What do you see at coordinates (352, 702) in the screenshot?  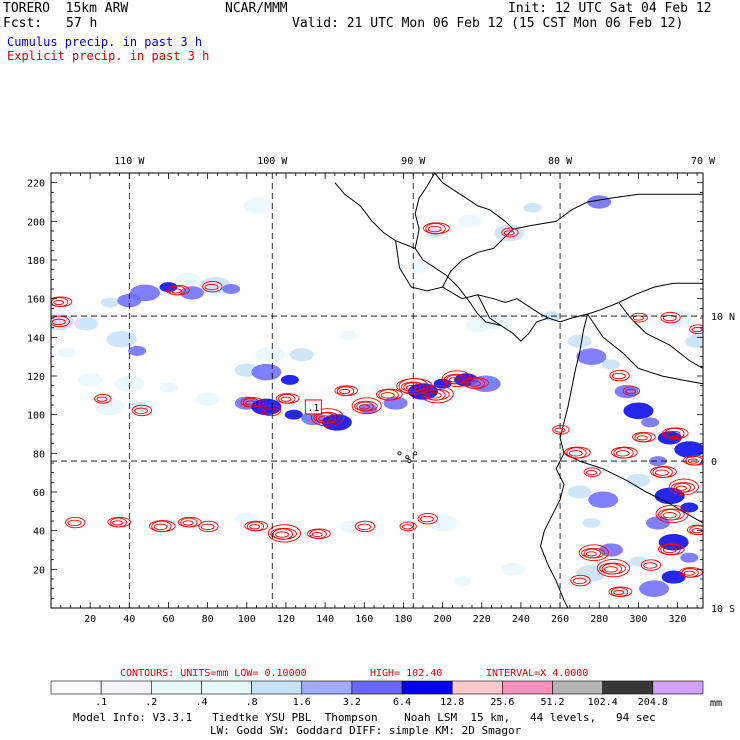 I see `colorbar-boundary-label: 3.2` at bounding box center [352, 702].